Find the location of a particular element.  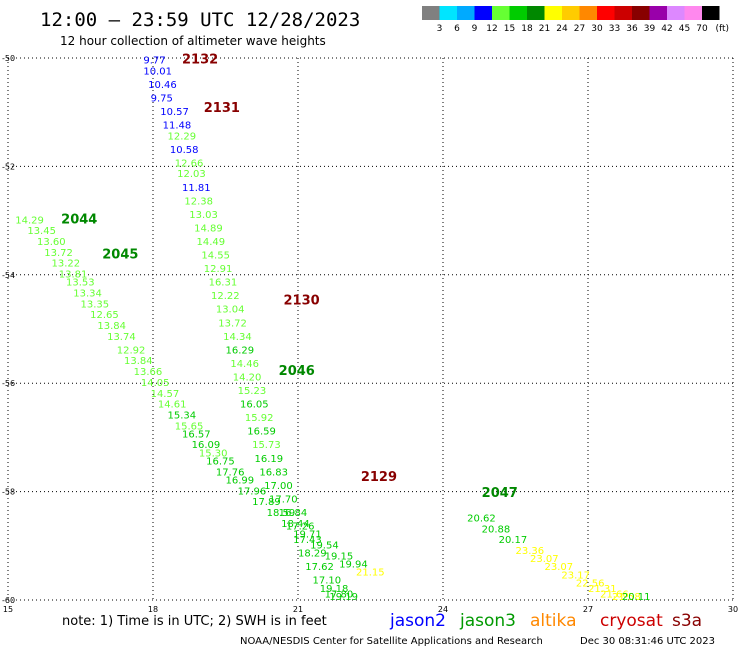

y-tick-label: -52 is located at coordinates (8, 166).